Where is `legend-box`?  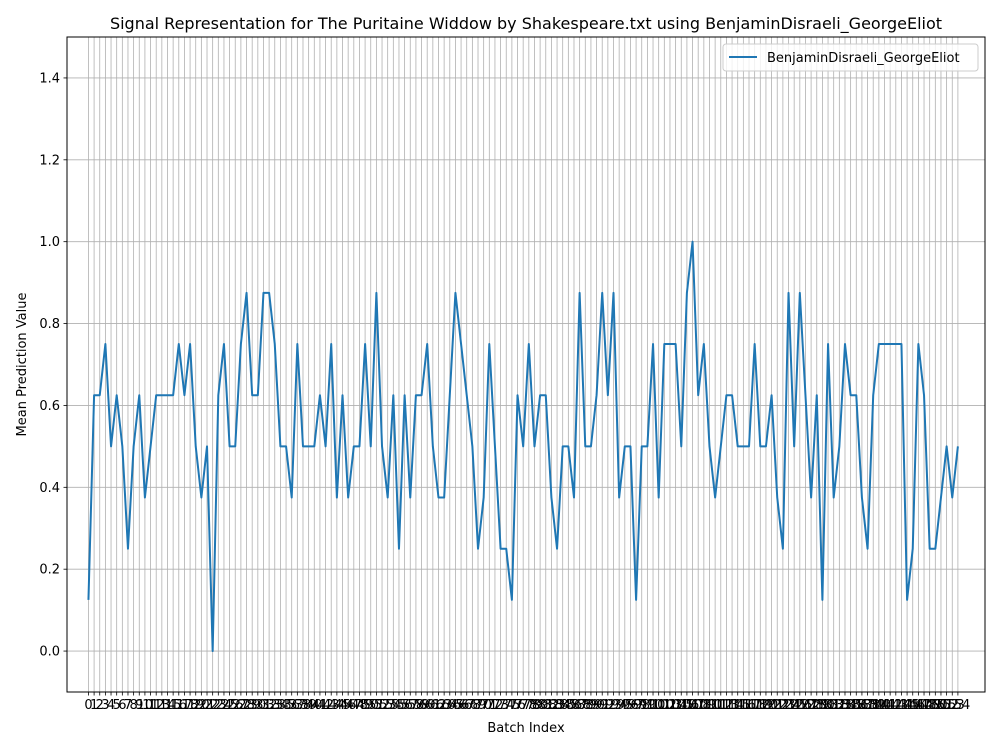
legend-box is located at coordinates (850, 57).